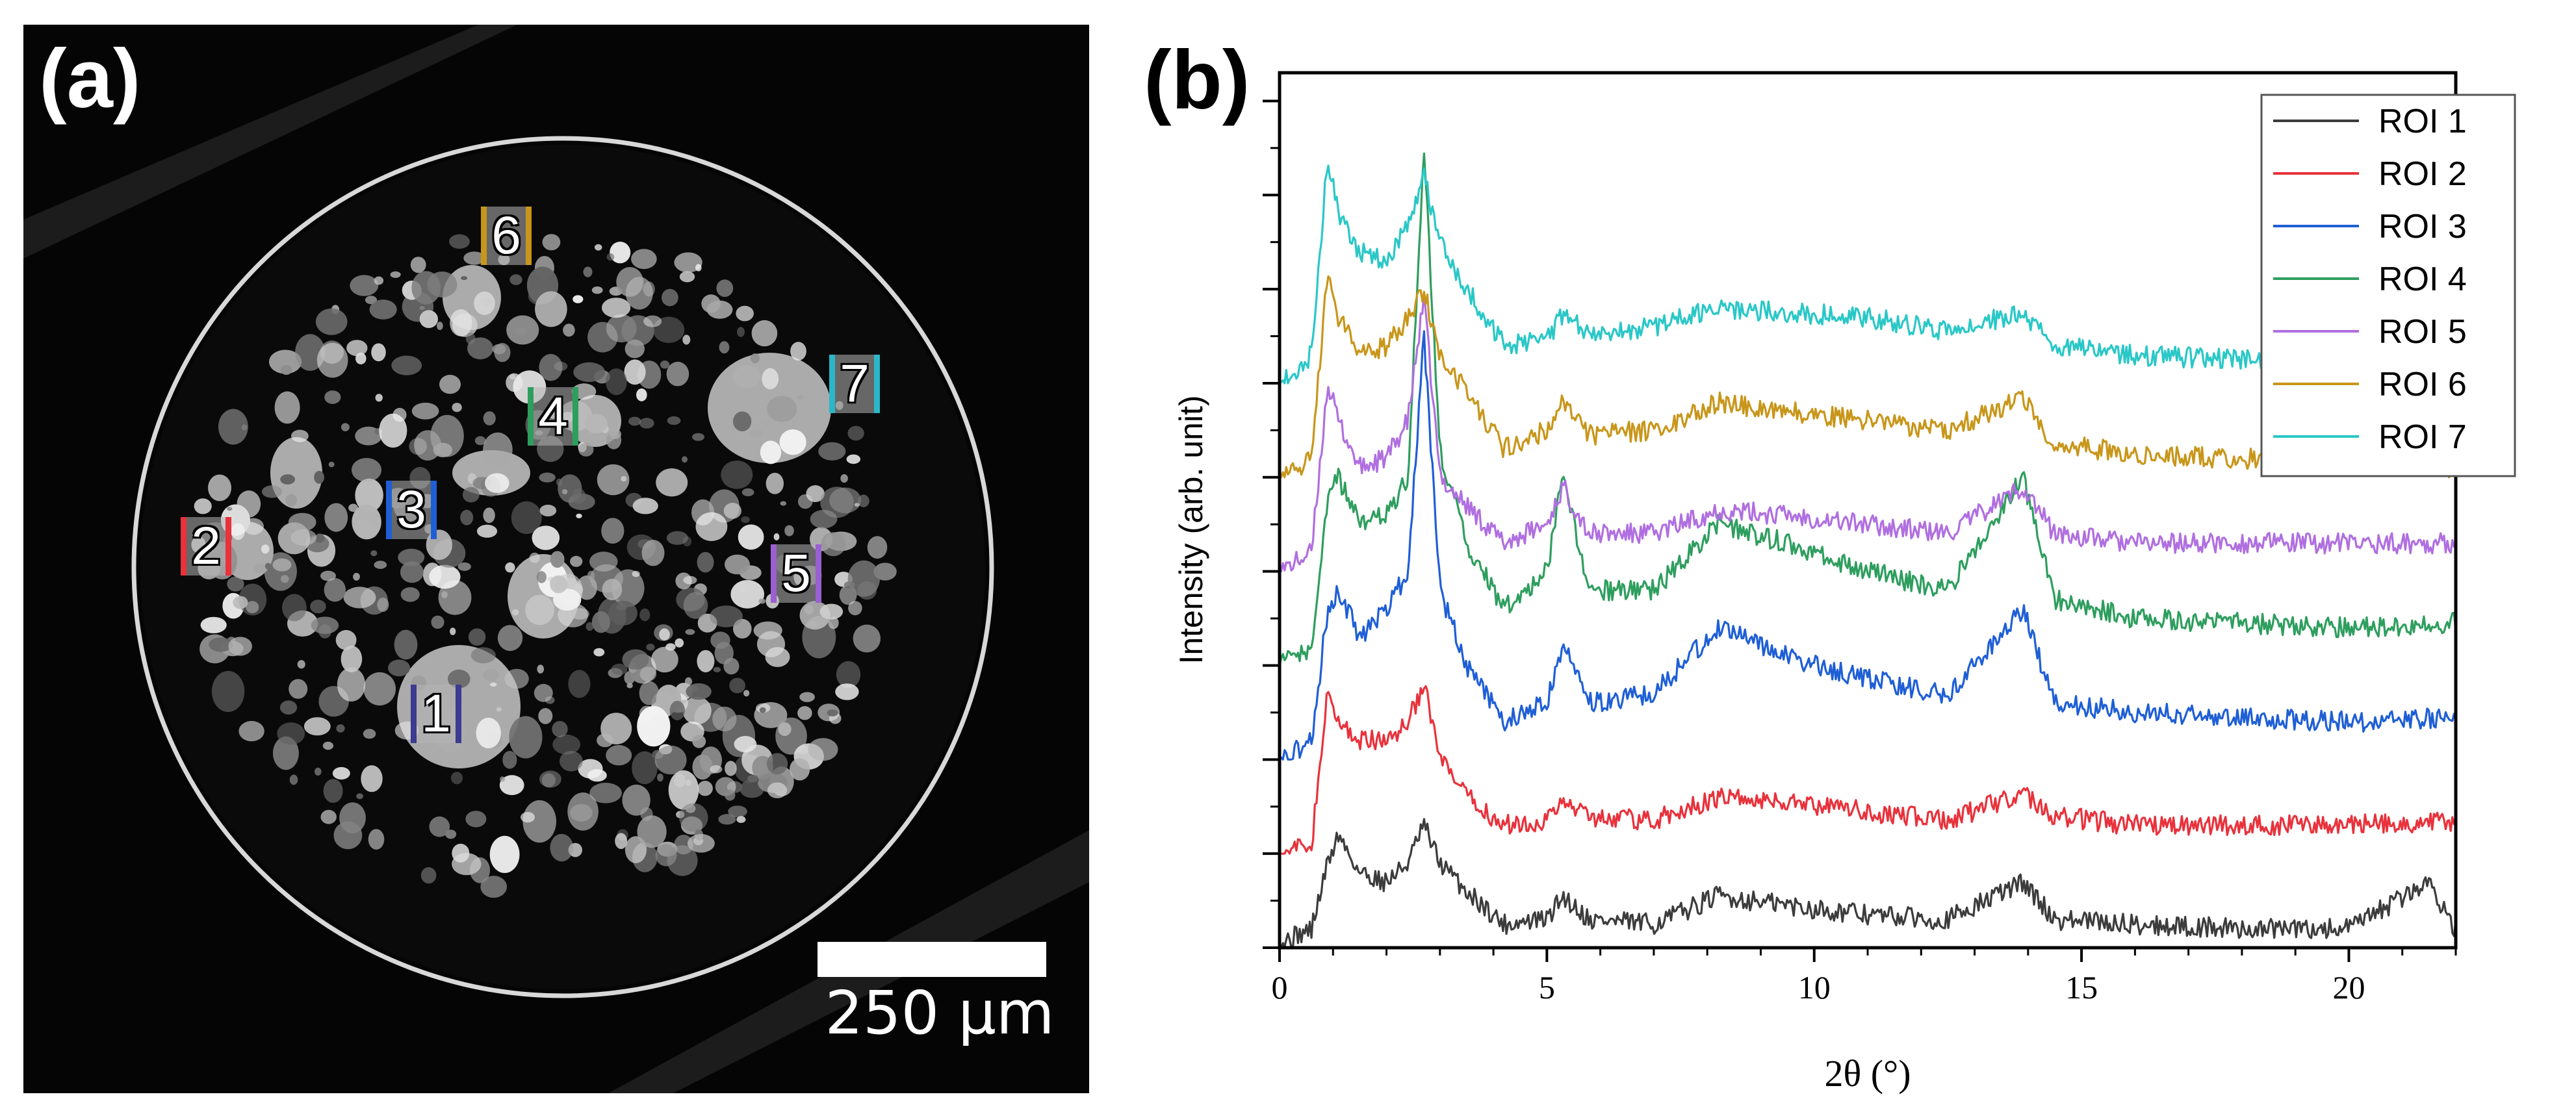 The image size is (2576, 1114). I want to click on legend-label-roi-2: ROI 2, so click(2423, 174).